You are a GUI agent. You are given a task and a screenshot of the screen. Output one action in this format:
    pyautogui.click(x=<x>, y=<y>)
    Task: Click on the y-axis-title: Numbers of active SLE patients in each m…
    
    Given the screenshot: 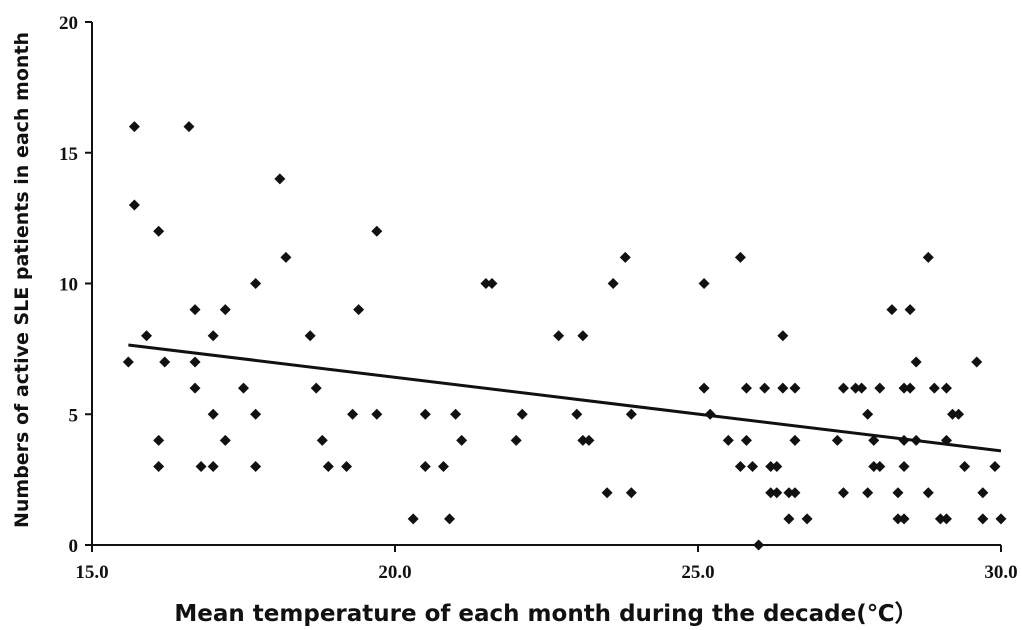 What is the action you would take?
    pyautogui.click(x=22, y=280)
    